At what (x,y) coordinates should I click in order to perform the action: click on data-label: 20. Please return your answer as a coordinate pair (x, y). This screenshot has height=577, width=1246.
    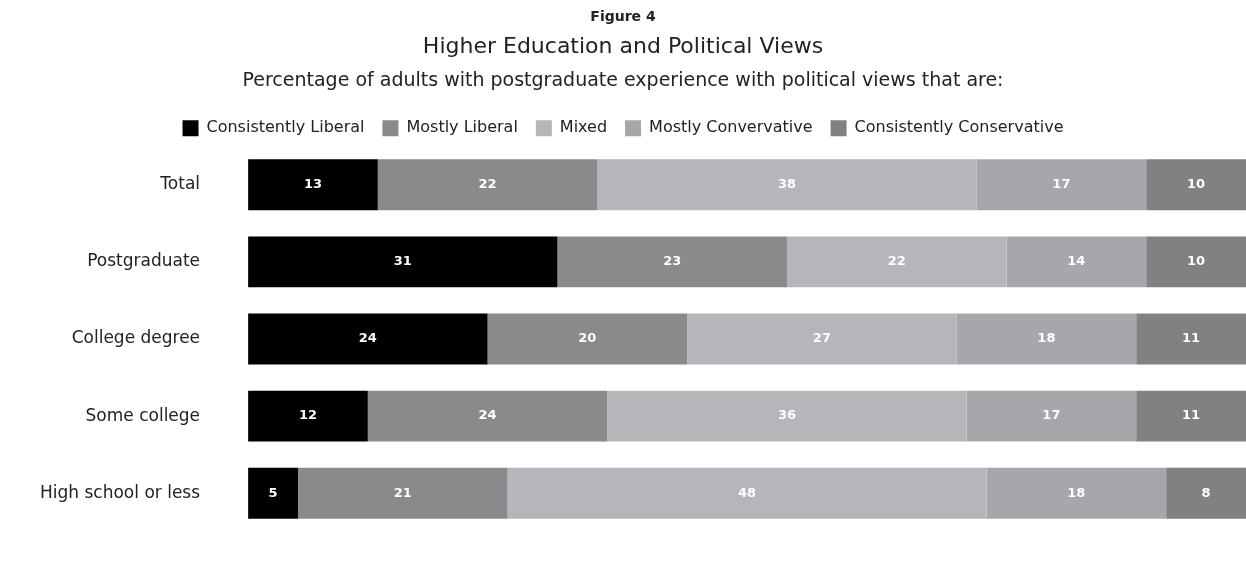
    Looking at the image, I should click on (587, 338).